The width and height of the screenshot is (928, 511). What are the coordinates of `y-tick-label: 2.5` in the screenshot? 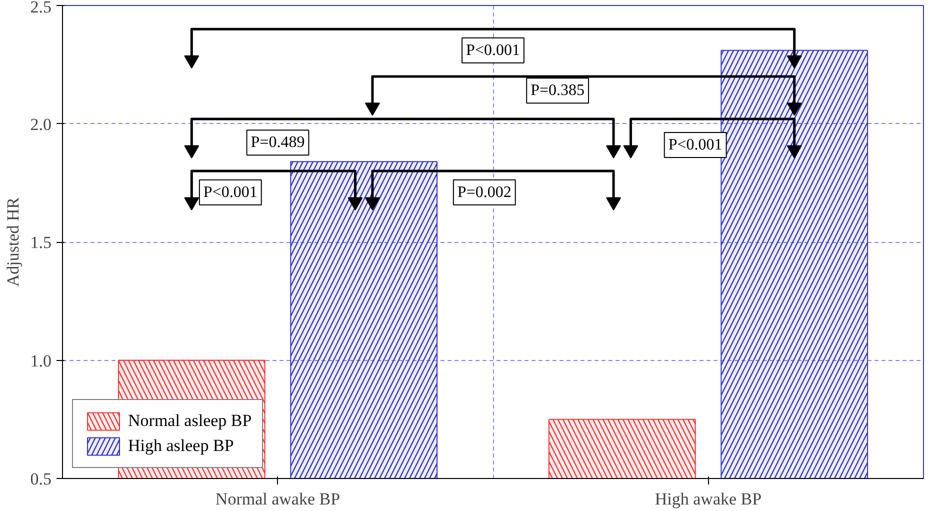 It's located at (41, 8).